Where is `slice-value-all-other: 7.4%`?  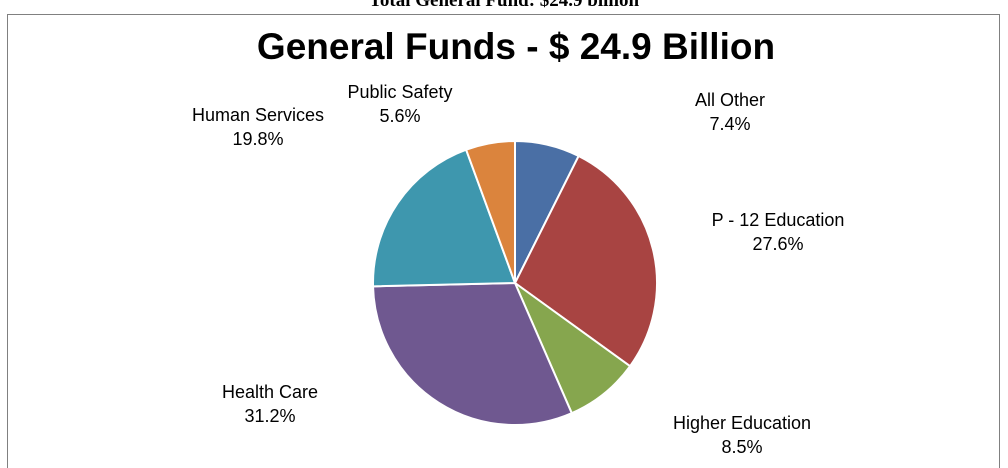
slice-value-all-other: 7.4% is located at coordinates (730, 124).